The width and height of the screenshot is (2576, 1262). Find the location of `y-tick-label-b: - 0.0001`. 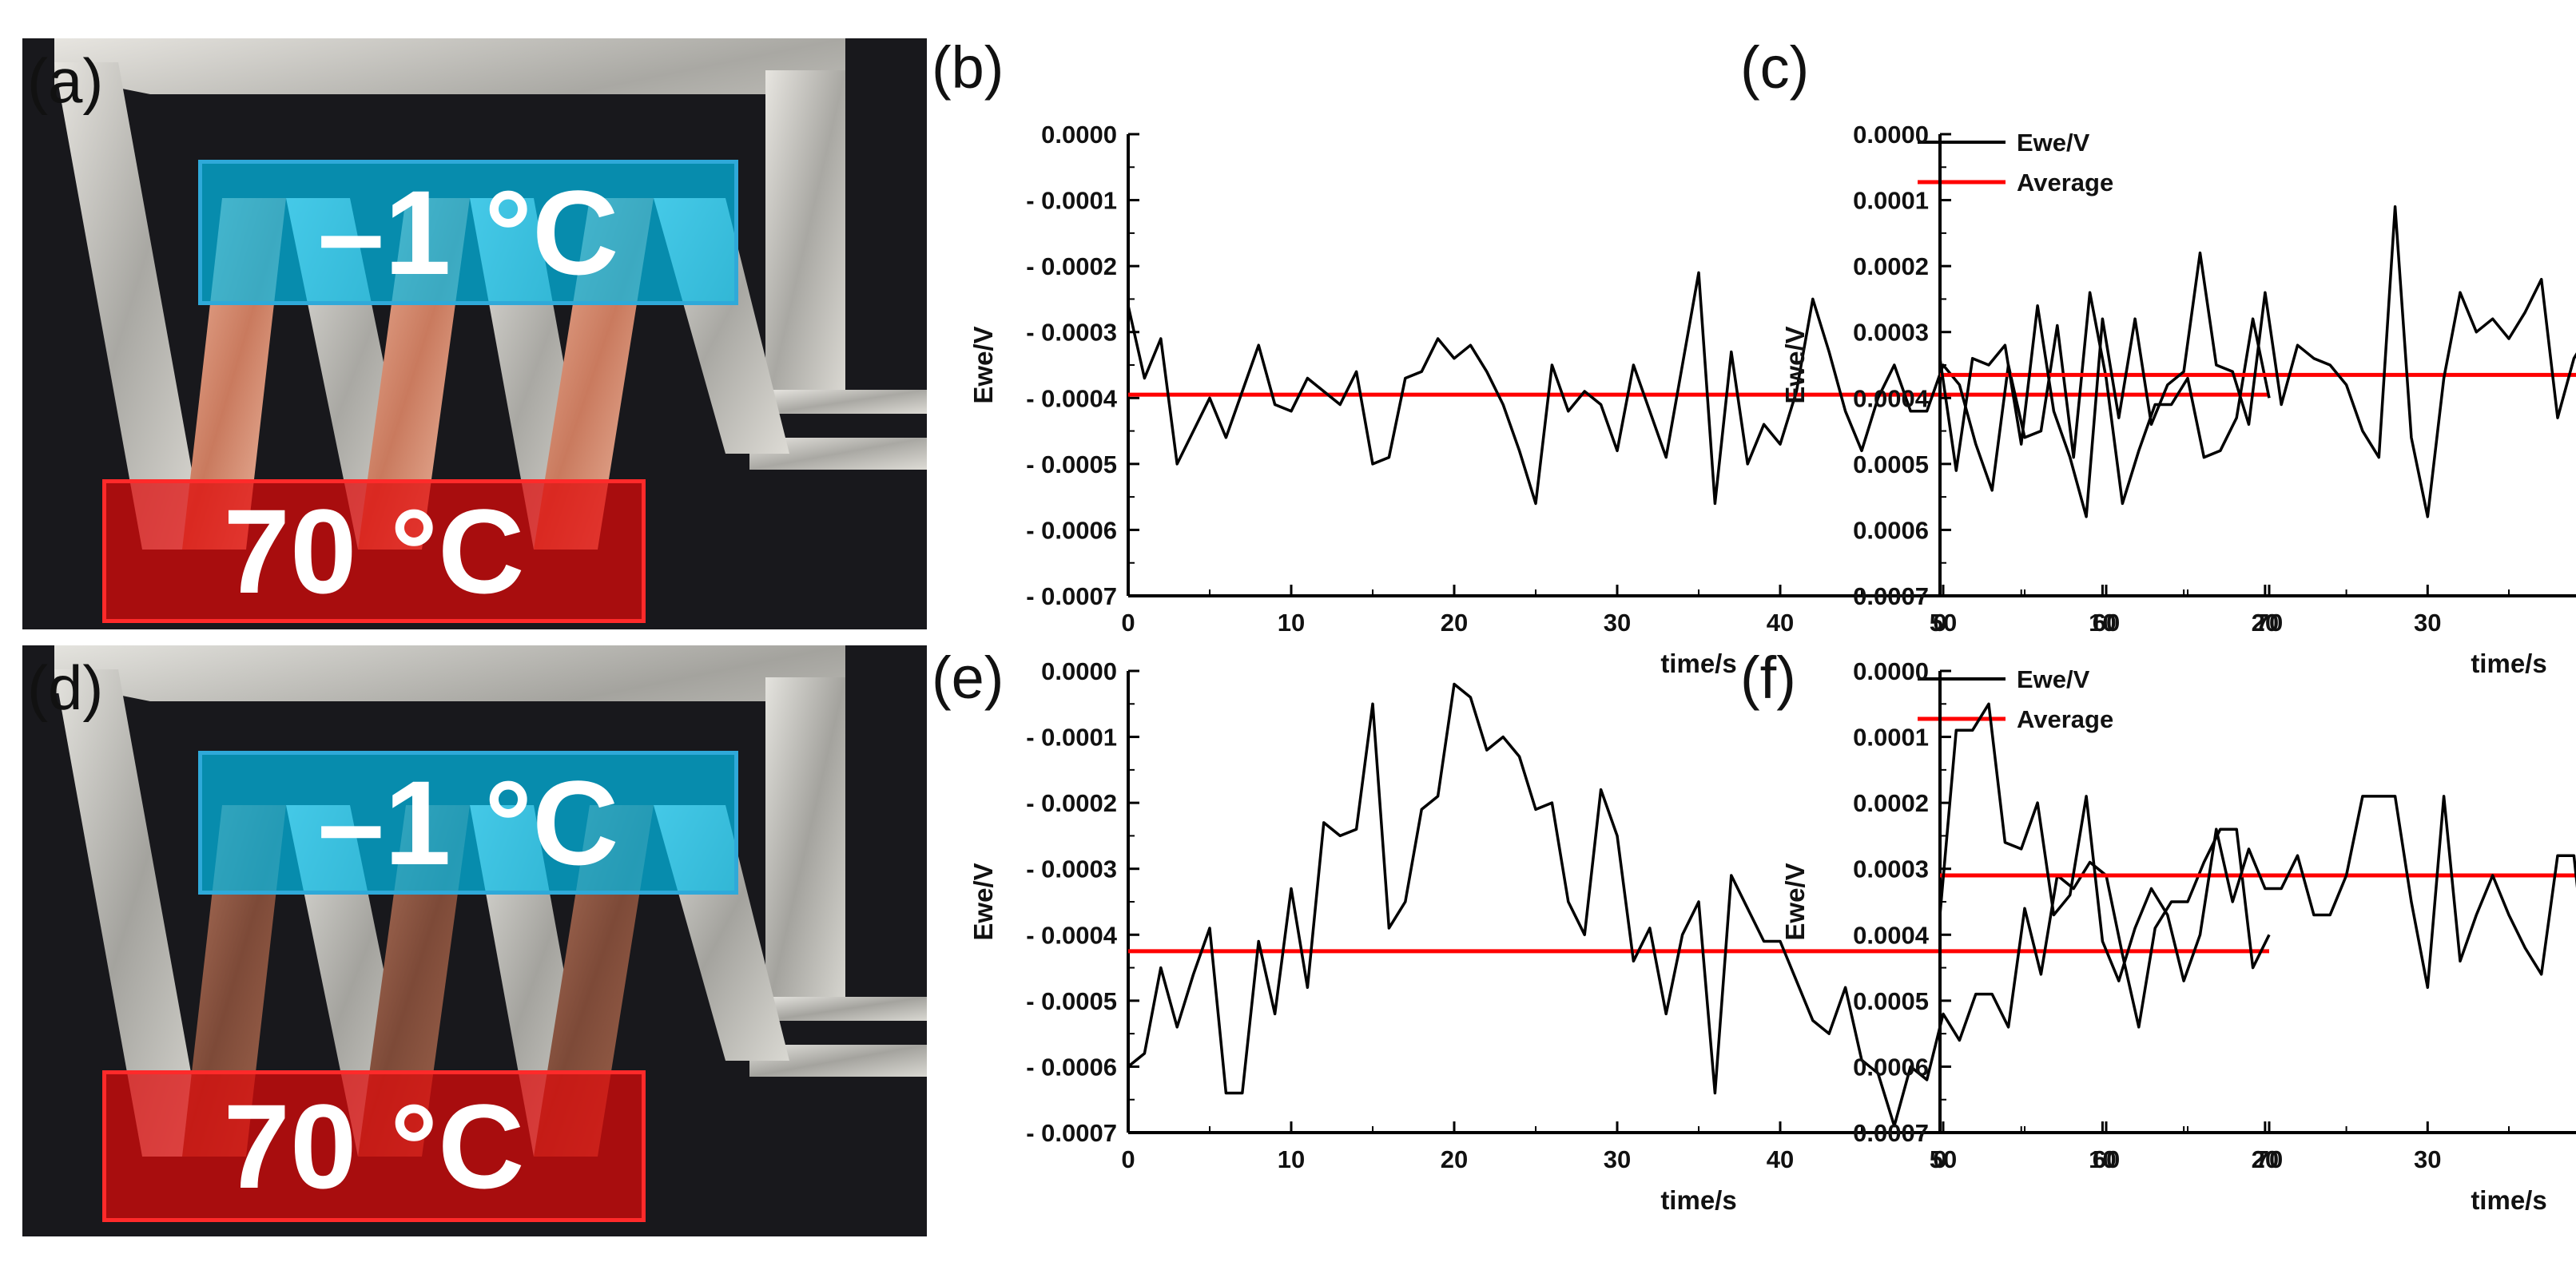

y-tick-label-b: - 0.0001 is located at coordinates (1071, 201).